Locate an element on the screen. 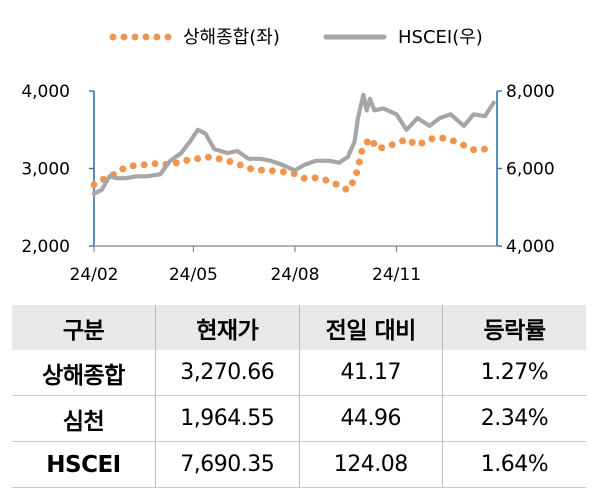 Image resolution: width=594 pixels, height=490 pixels. legend-label-hscei: HSCEI(우) is located at coordinates (440, 37).